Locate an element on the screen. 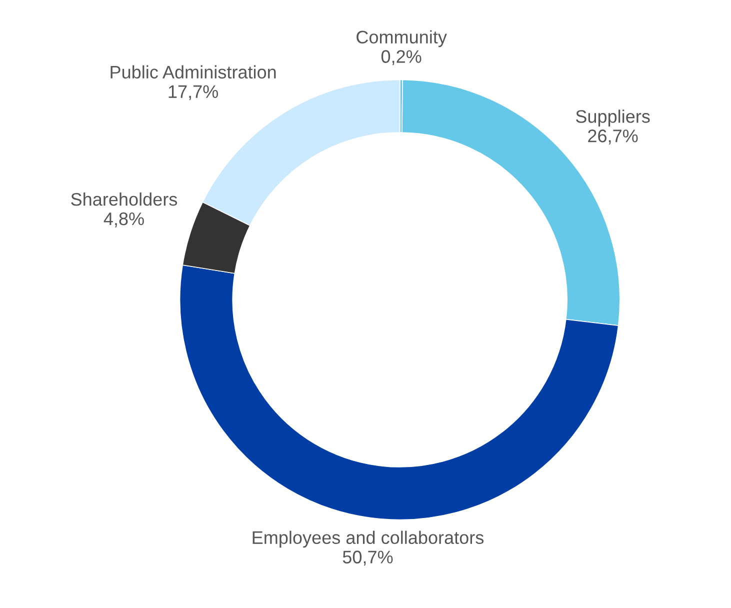 This screenshot has height=608, width=731. slice-label: Employees and collaborators is located at coordinates (368, 539).